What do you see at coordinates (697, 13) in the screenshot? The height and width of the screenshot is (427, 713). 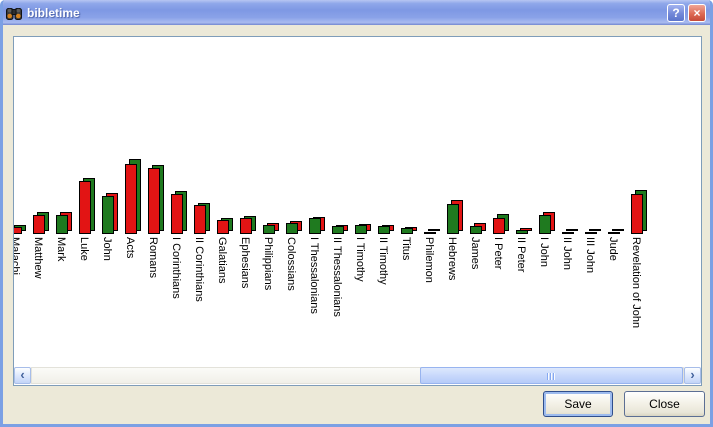 I see `close-window-button: ×` at bounding box center [697, 13].